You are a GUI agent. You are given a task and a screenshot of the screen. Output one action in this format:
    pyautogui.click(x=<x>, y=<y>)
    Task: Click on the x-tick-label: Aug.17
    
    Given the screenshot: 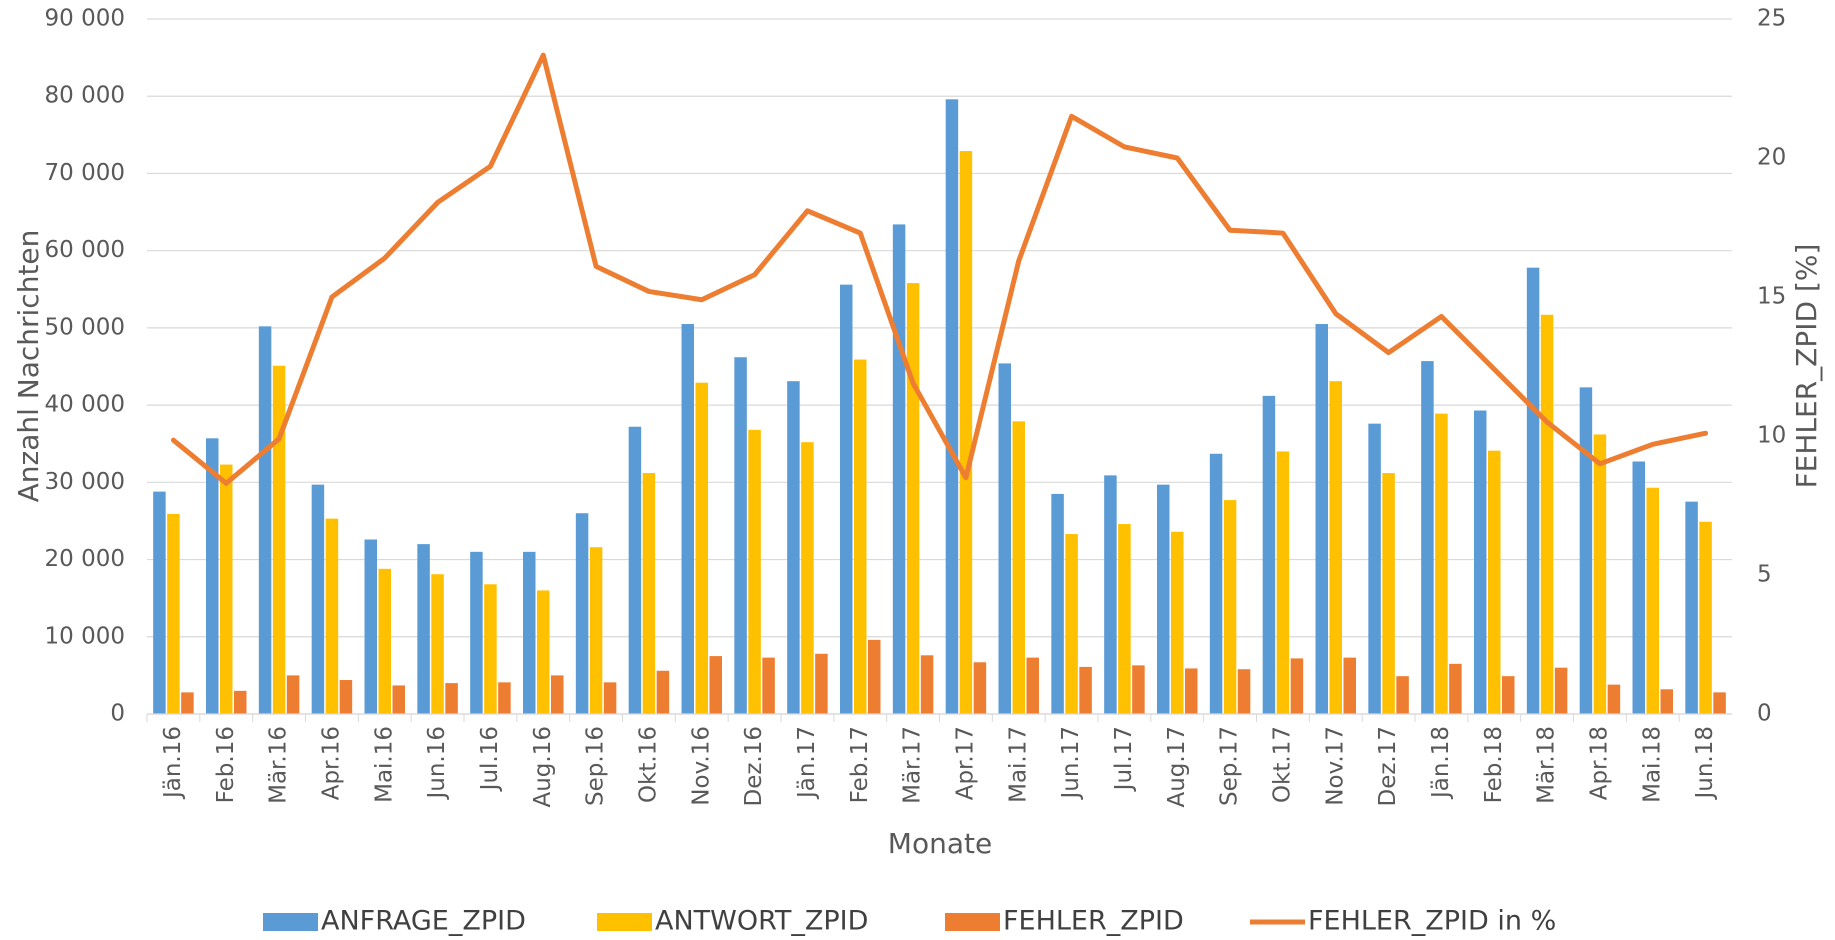 What is the action you would take?
    pyautogui.click(x=1177, y=767)
    